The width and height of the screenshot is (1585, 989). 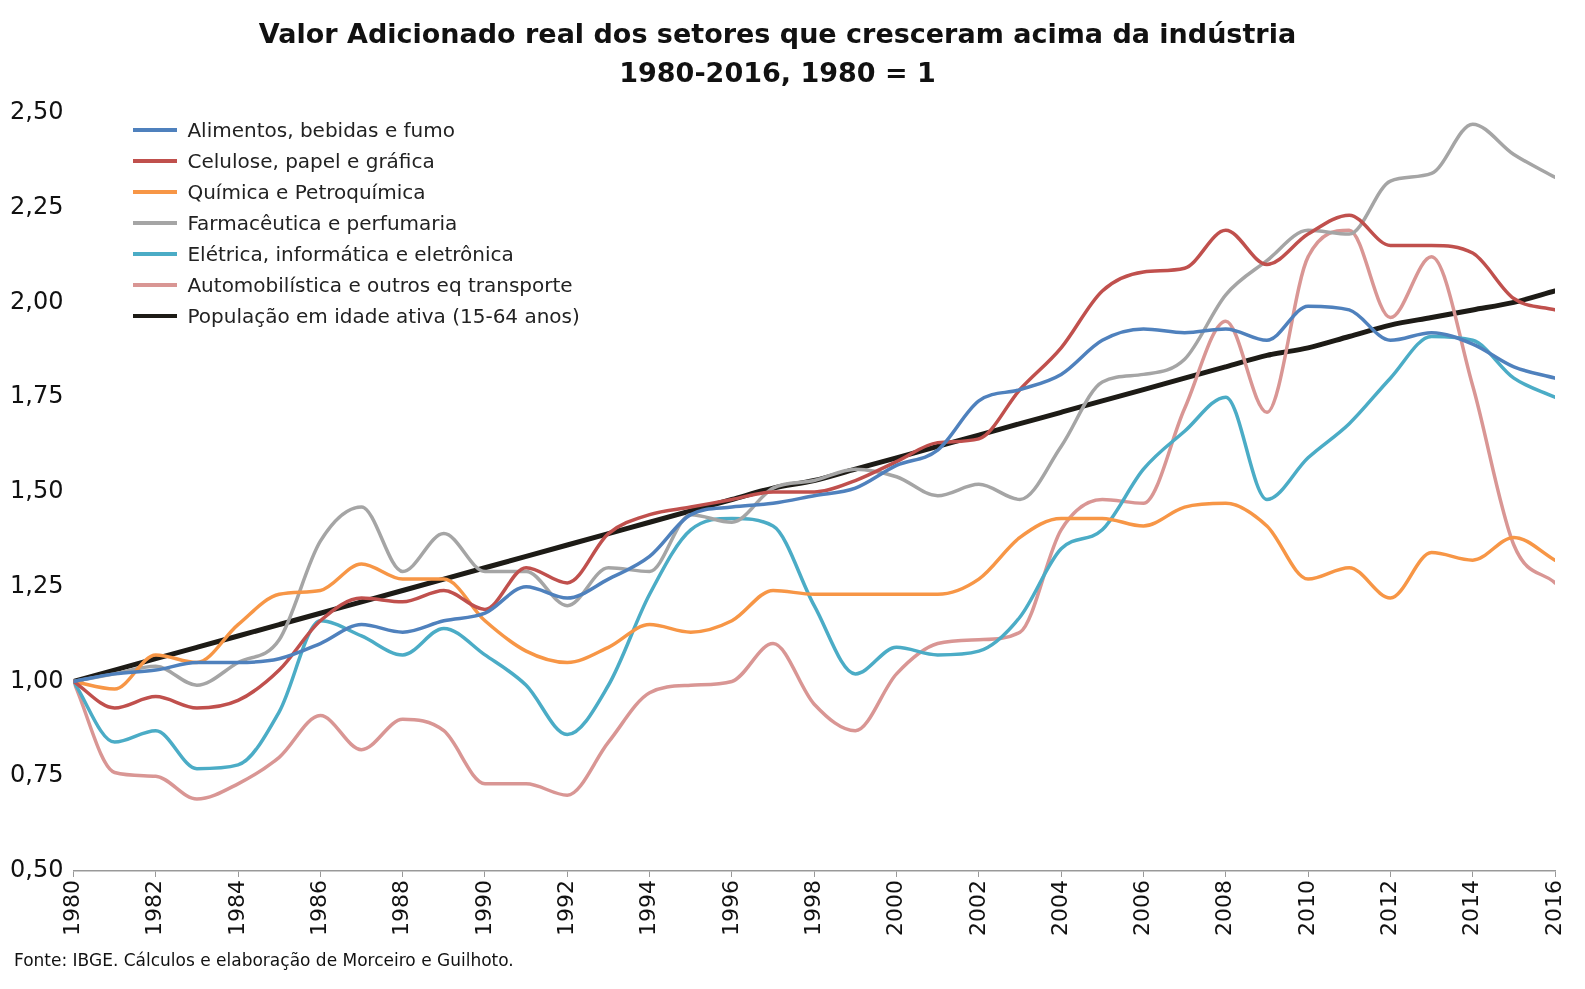 What do you see at coordinates (37, 300) in the screenshot?
I see `y-tick-label: 2,00` at bounding box center [37, 300].